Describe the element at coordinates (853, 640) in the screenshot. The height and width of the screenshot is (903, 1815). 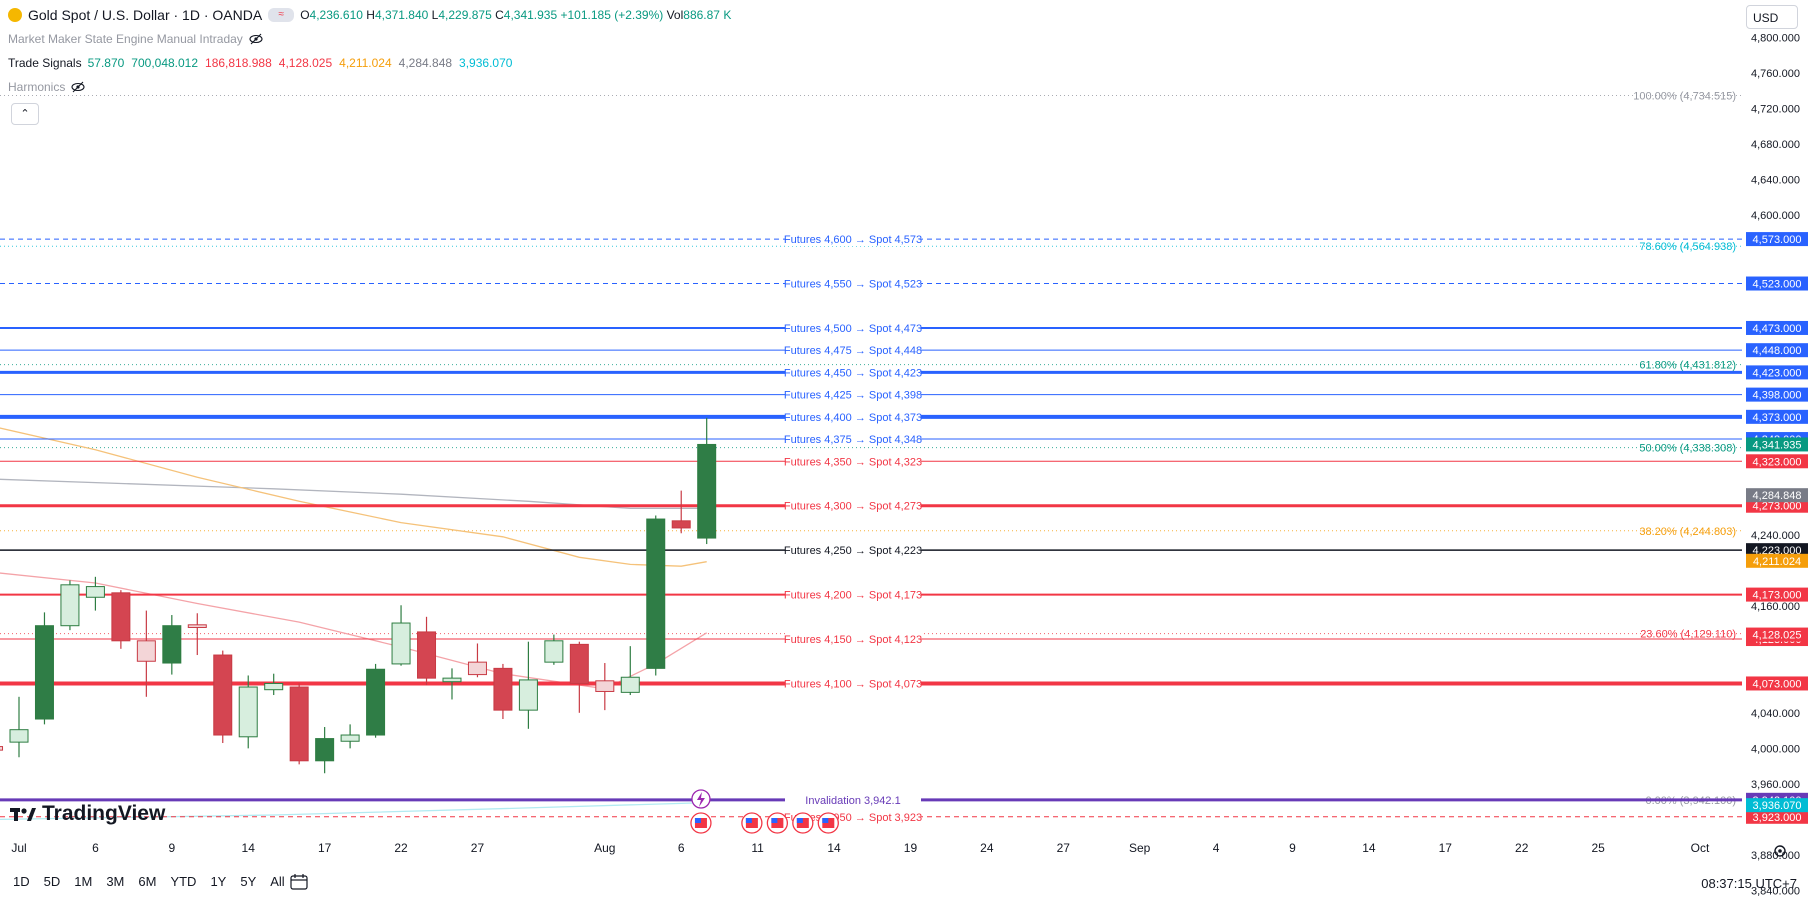
I see `level-line-label: Futures 4,150 → Spot 4,123` at that location.